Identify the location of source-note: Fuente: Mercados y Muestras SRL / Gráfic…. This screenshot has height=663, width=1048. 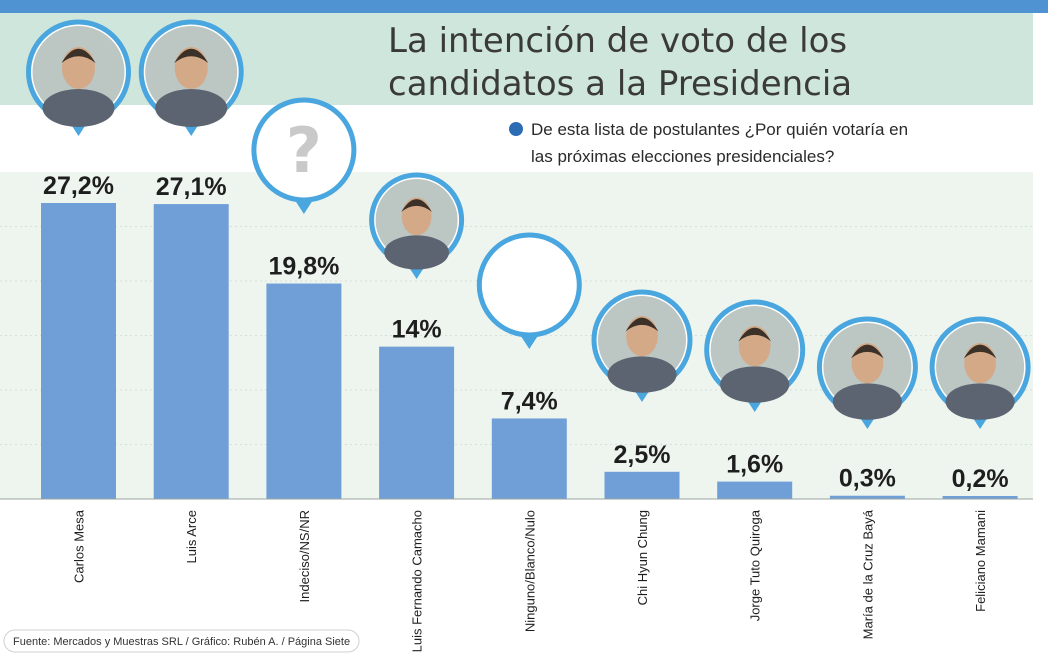
(181, 642).